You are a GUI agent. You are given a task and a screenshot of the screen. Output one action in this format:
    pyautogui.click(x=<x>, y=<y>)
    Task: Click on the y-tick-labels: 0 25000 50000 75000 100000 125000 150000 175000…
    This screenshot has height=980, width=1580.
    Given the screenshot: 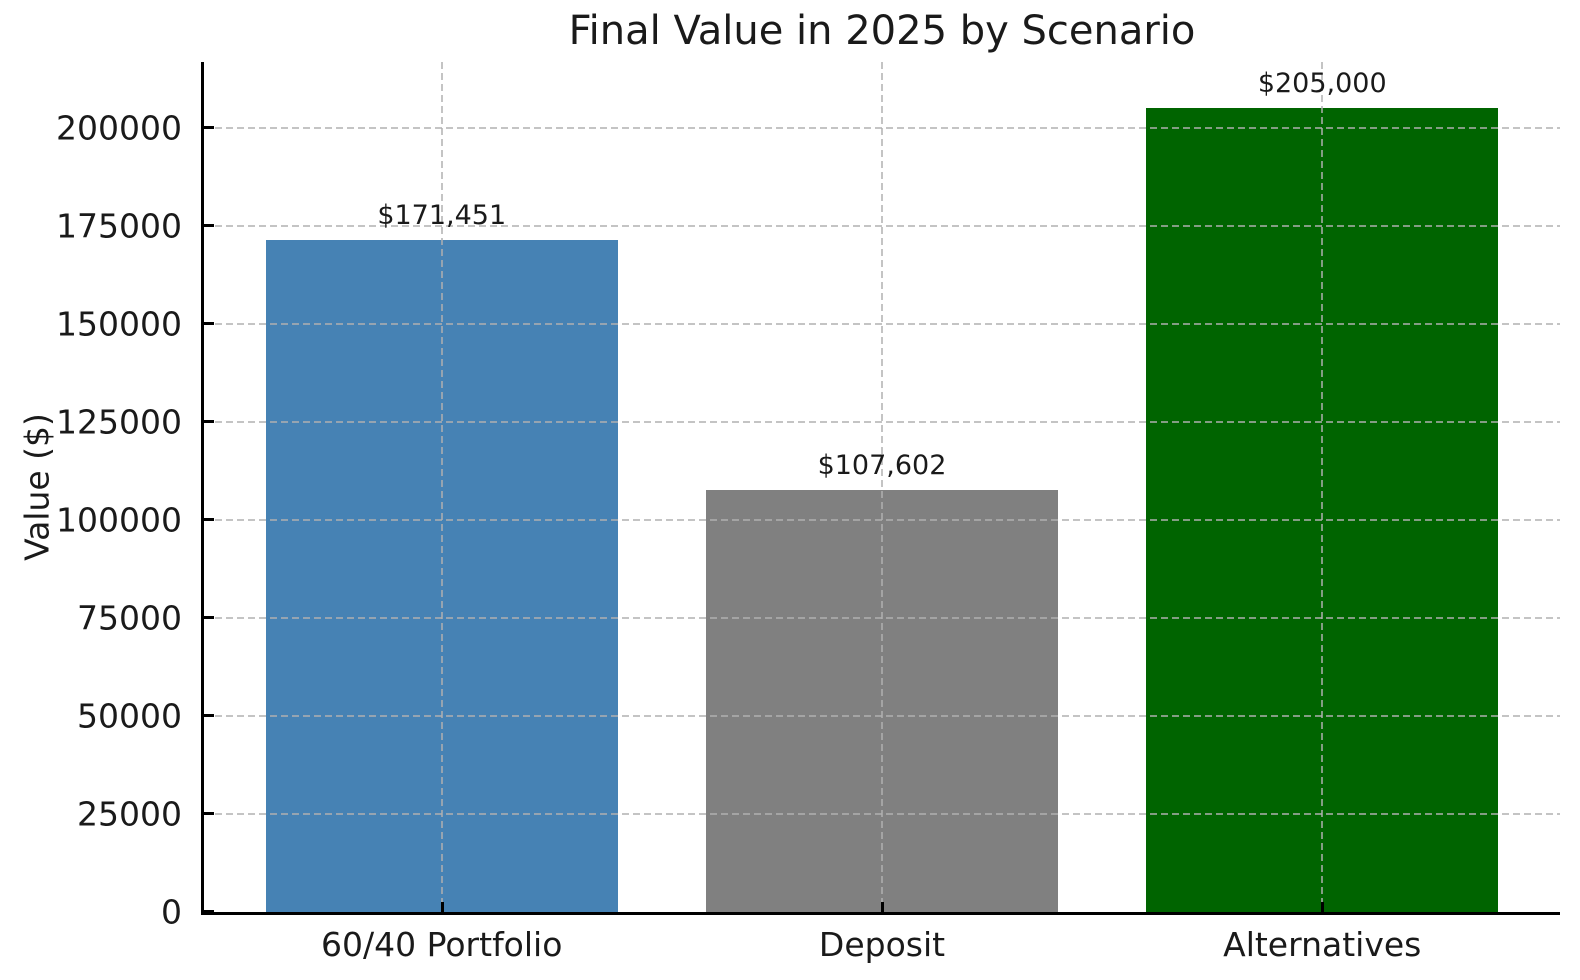 What is the action you would take?
    pyautogui.click(x=95, y=495)
    